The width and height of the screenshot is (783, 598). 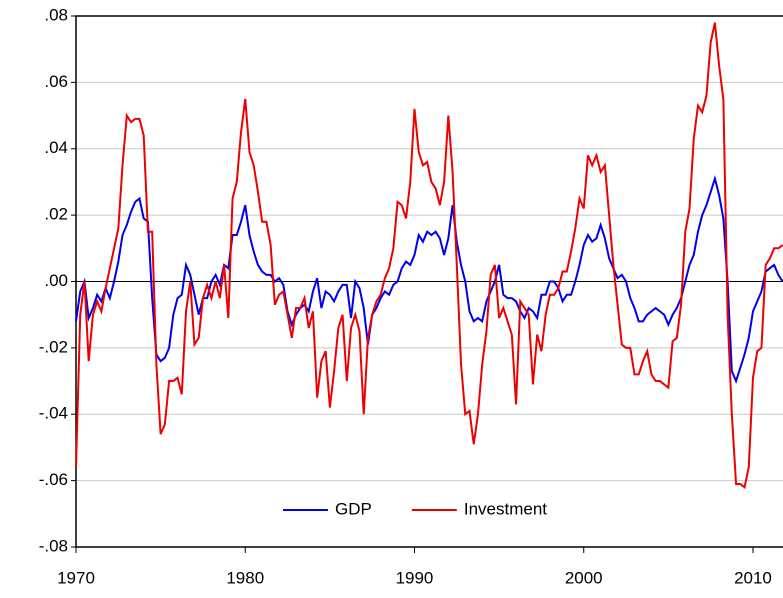 I want to click on x-tick-label: 2010, so click(x=753, y=577).